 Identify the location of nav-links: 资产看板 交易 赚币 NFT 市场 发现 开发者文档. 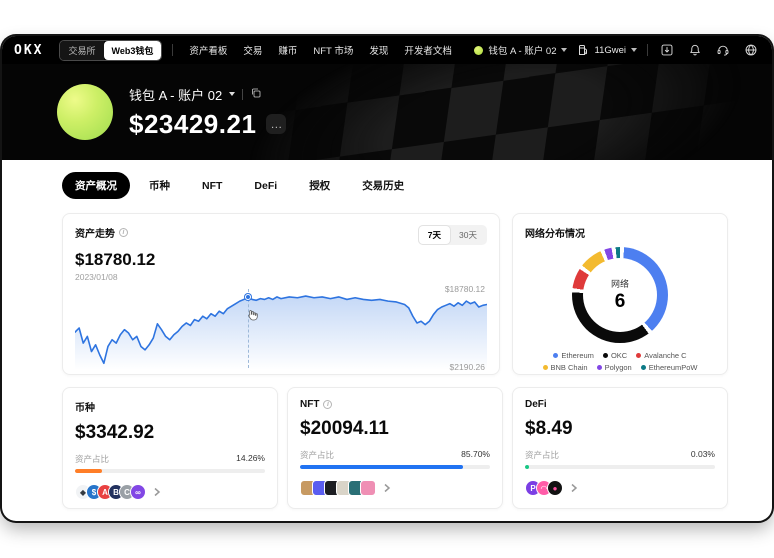
(320, 50).